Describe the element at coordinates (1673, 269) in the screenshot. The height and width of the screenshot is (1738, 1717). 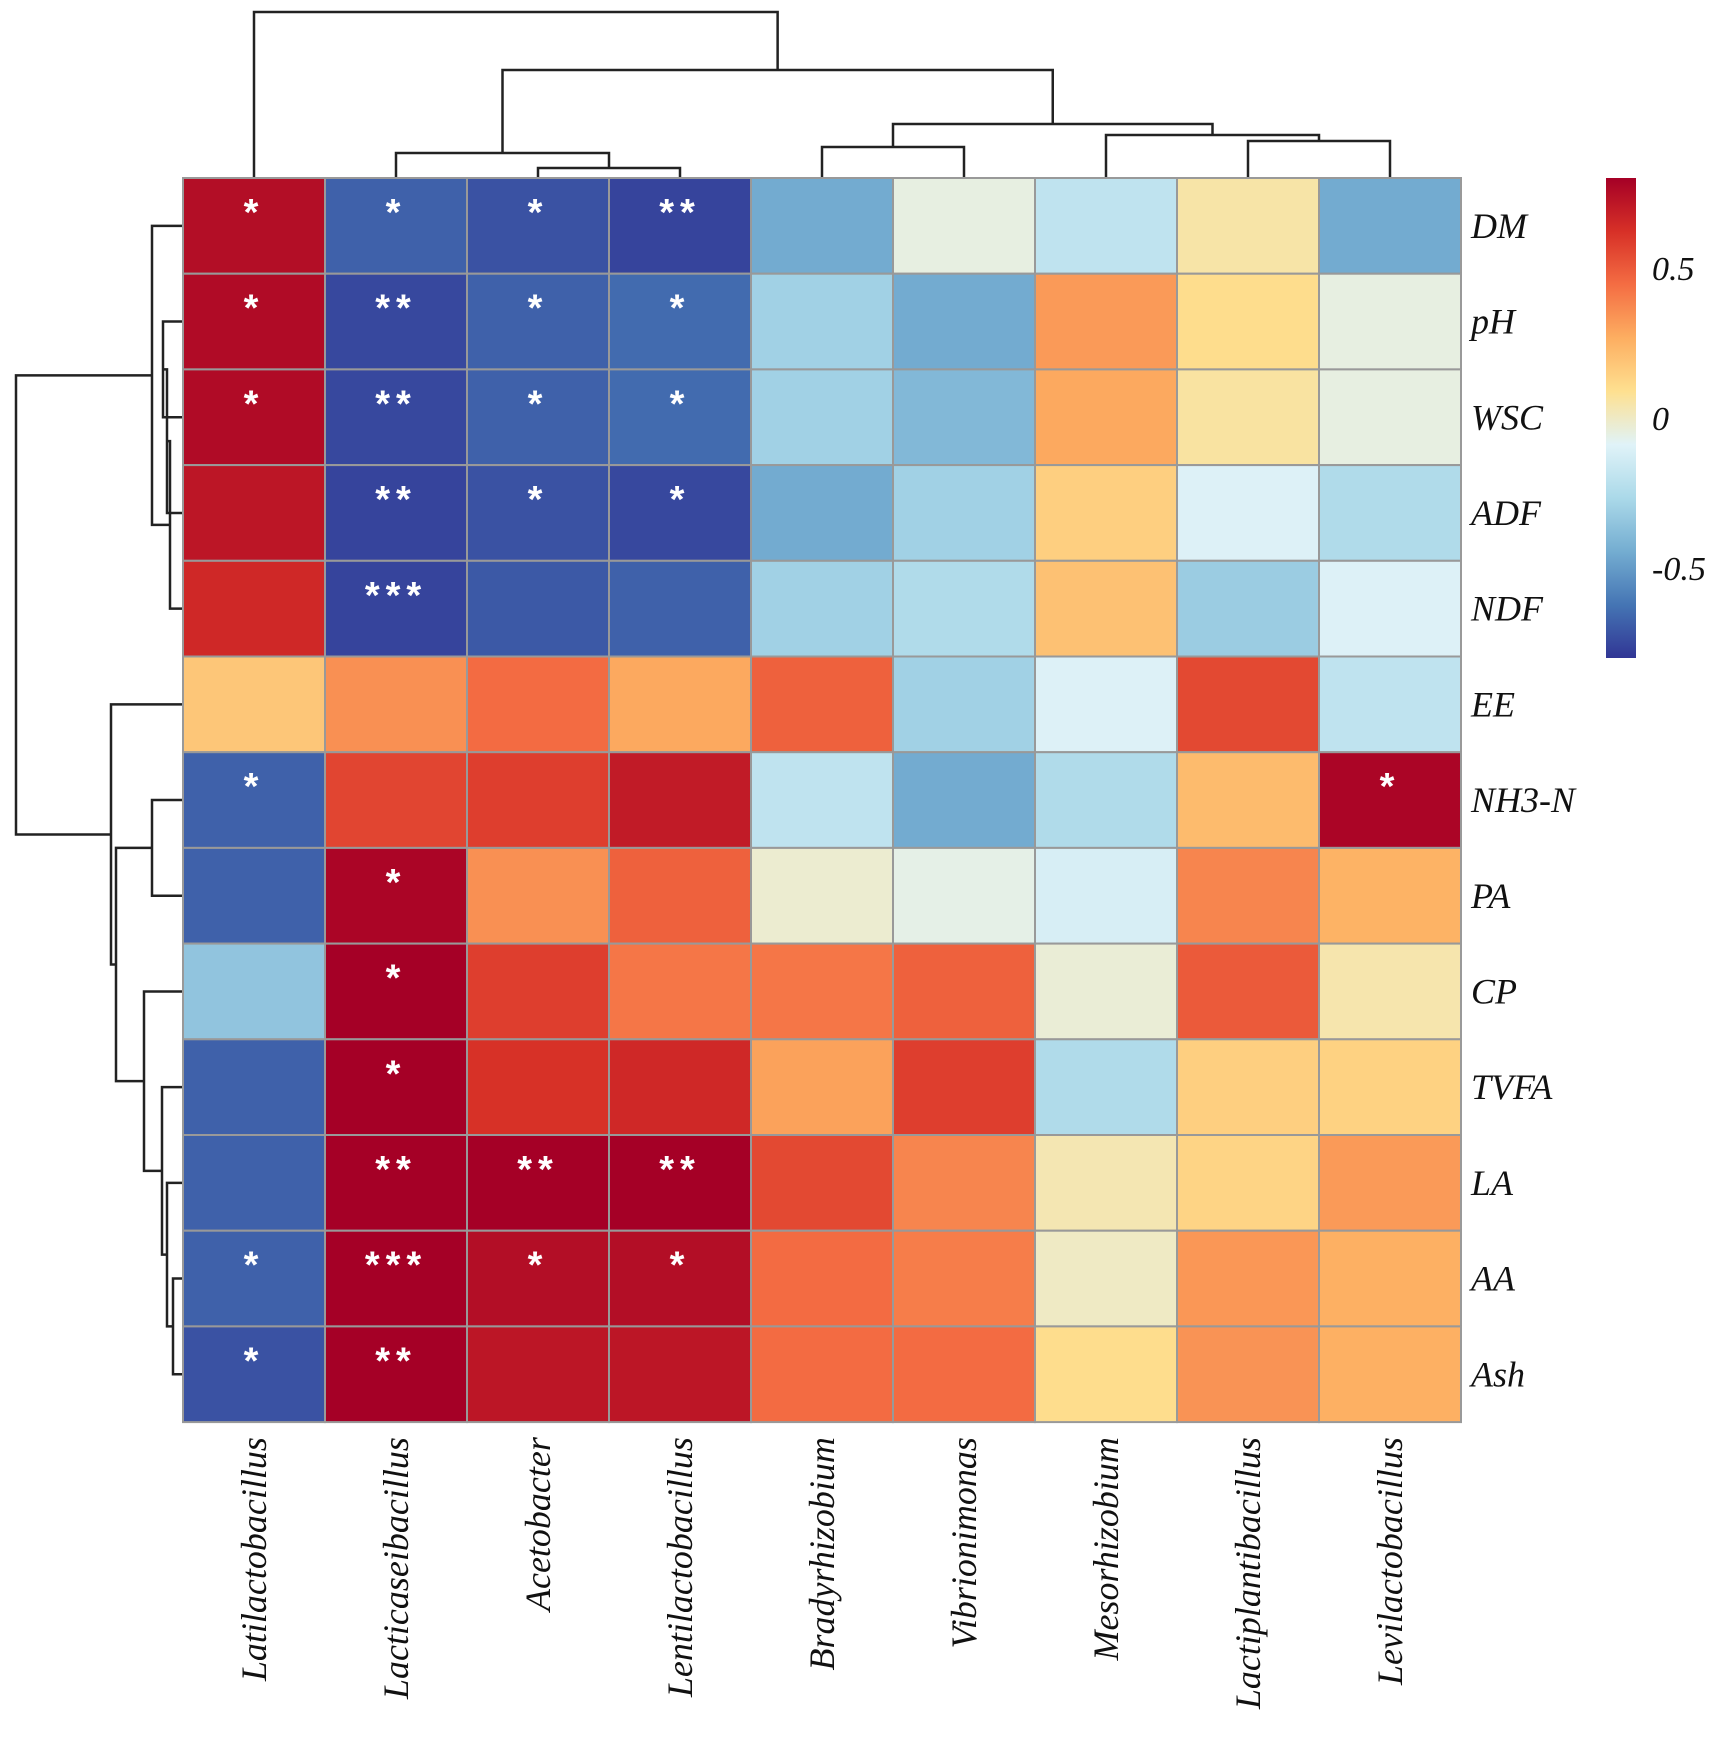
I see `color-legend-tick-label: 0.5` at that location.